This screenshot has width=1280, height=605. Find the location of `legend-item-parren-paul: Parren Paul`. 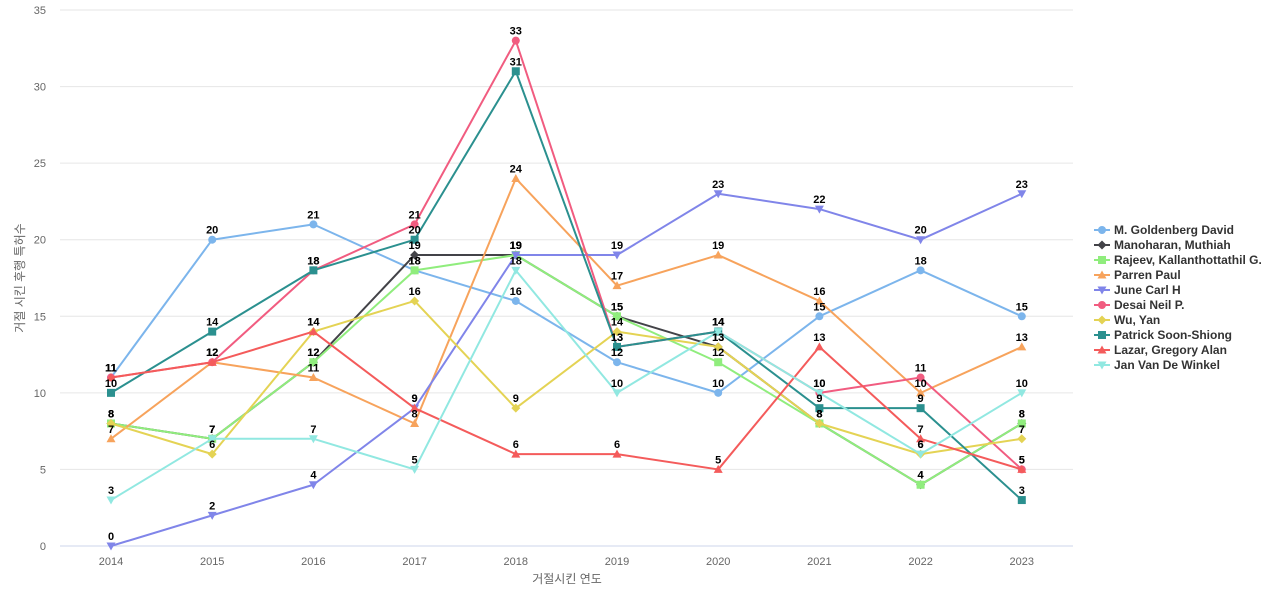

legend-item-parren-paul: Parren Paul is located at coordinates (1137, 275).